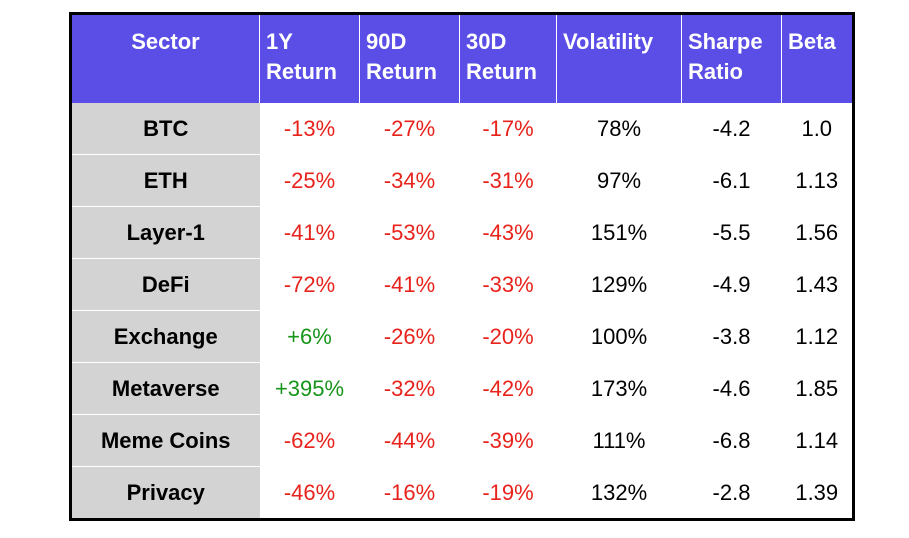 The height and width of the screenshot is (538, 909). What do you see at coordinates (817, 284) in the screenshot?
I see `value-cell: 1.43` at bounding box center [817, 284].